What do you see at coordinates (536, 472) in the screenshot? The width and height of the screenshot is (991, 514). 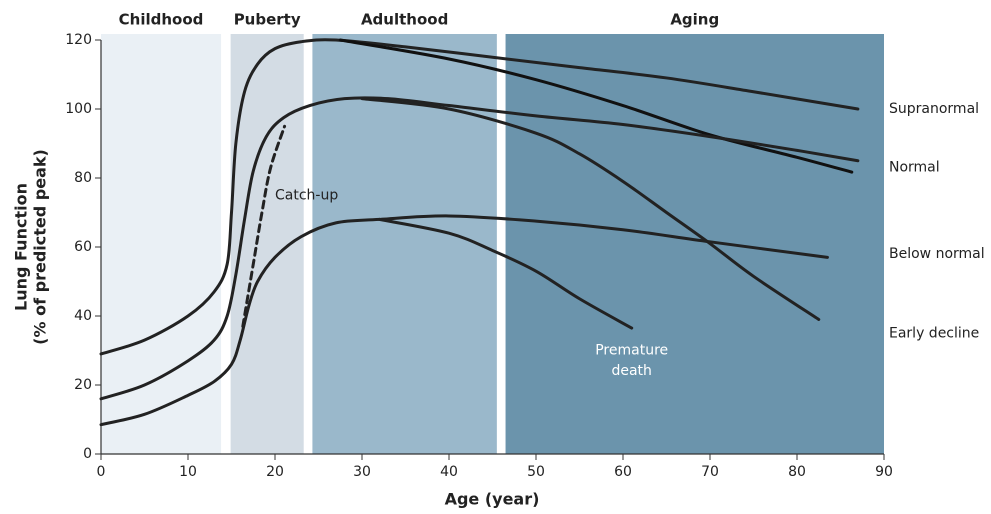 I see `x-tick-label: 50` at bounding box center [536, 472].